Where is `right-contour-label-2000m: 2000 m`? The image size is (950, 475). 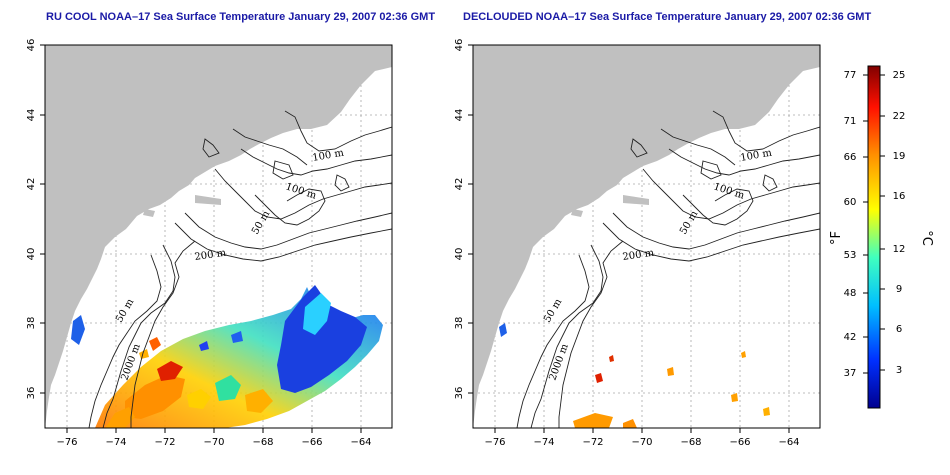 right-contour-label-2000m: 2000 m is located at coordinates (559, 362).